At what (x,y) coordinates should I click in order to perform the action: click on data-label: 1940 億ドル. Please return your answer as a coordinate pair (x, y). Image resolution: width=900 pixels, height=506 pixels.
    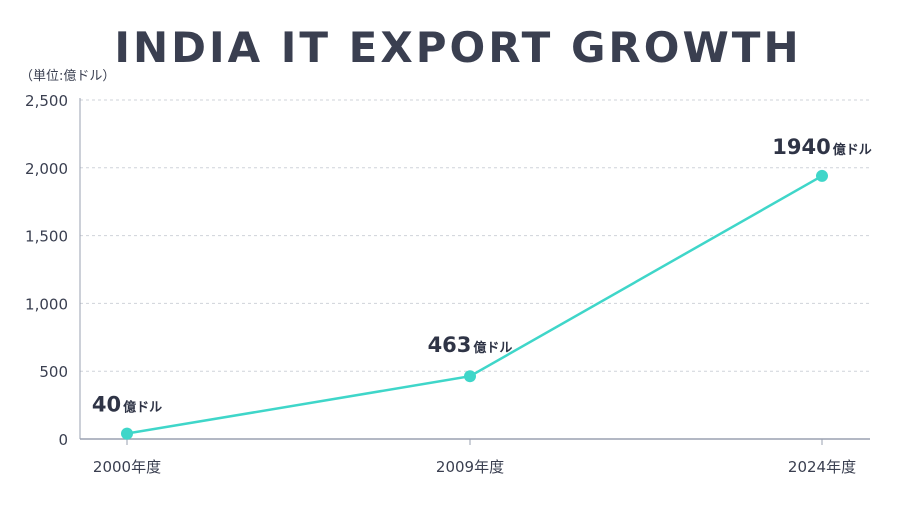
    Looking at the image, I should click on (821, 147).